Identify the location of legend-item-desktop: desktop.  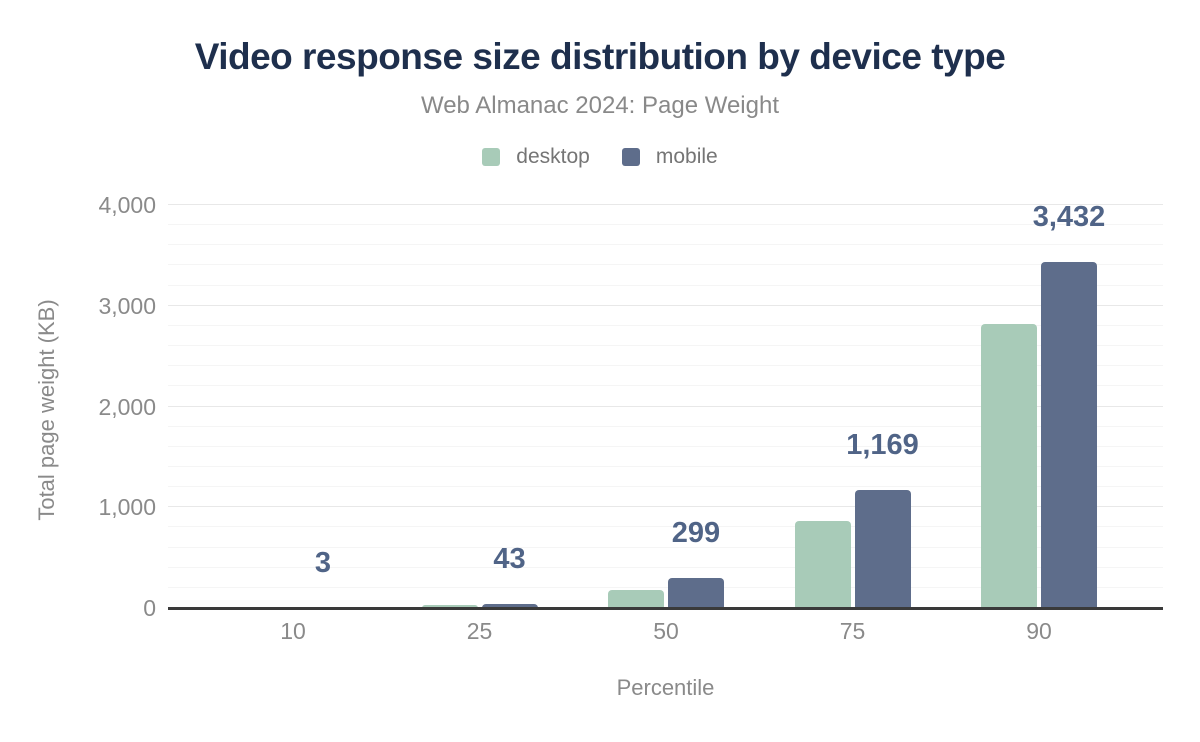
(536, 157).